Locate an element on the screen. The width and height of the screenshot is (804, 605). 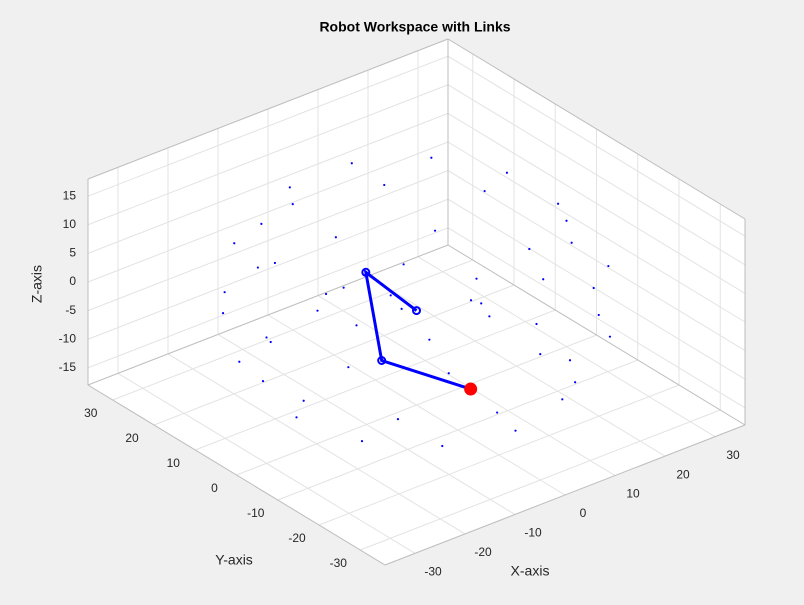
y-tick-label: 10 is located at coordinates (174, 463).